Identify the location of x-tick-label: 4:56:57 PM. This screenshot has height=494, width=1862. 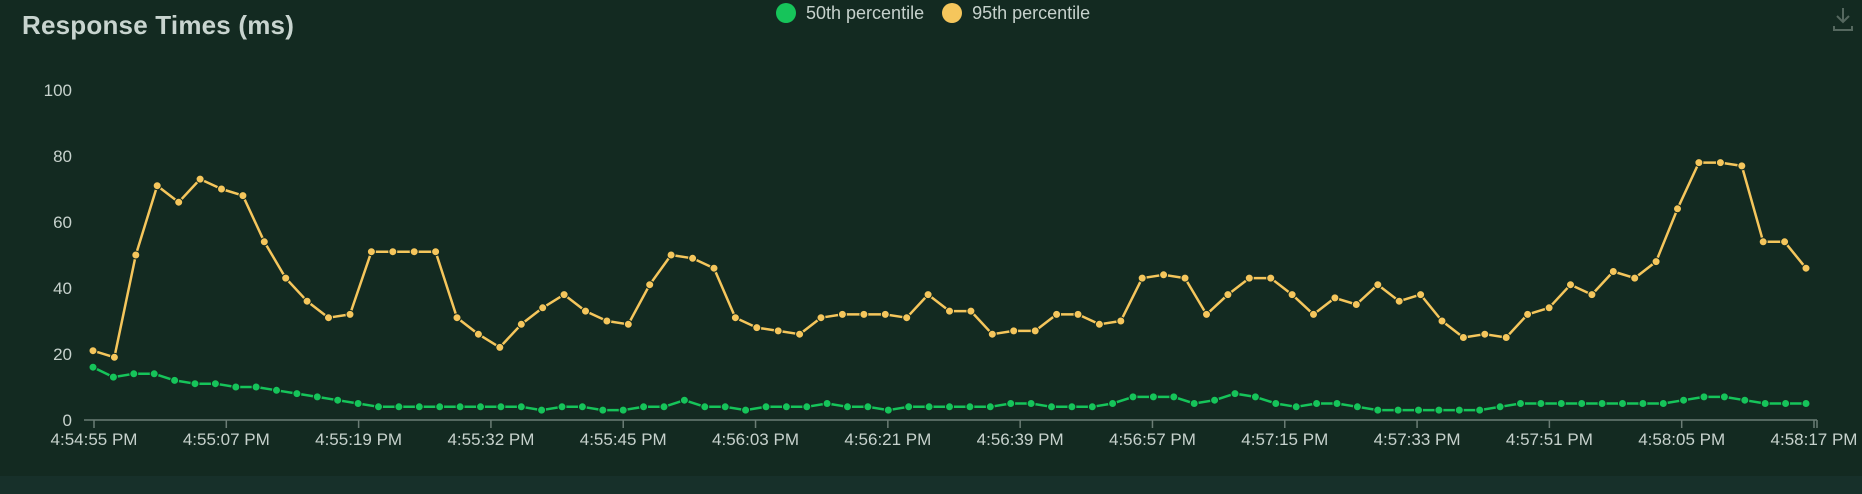
(1152, 439).